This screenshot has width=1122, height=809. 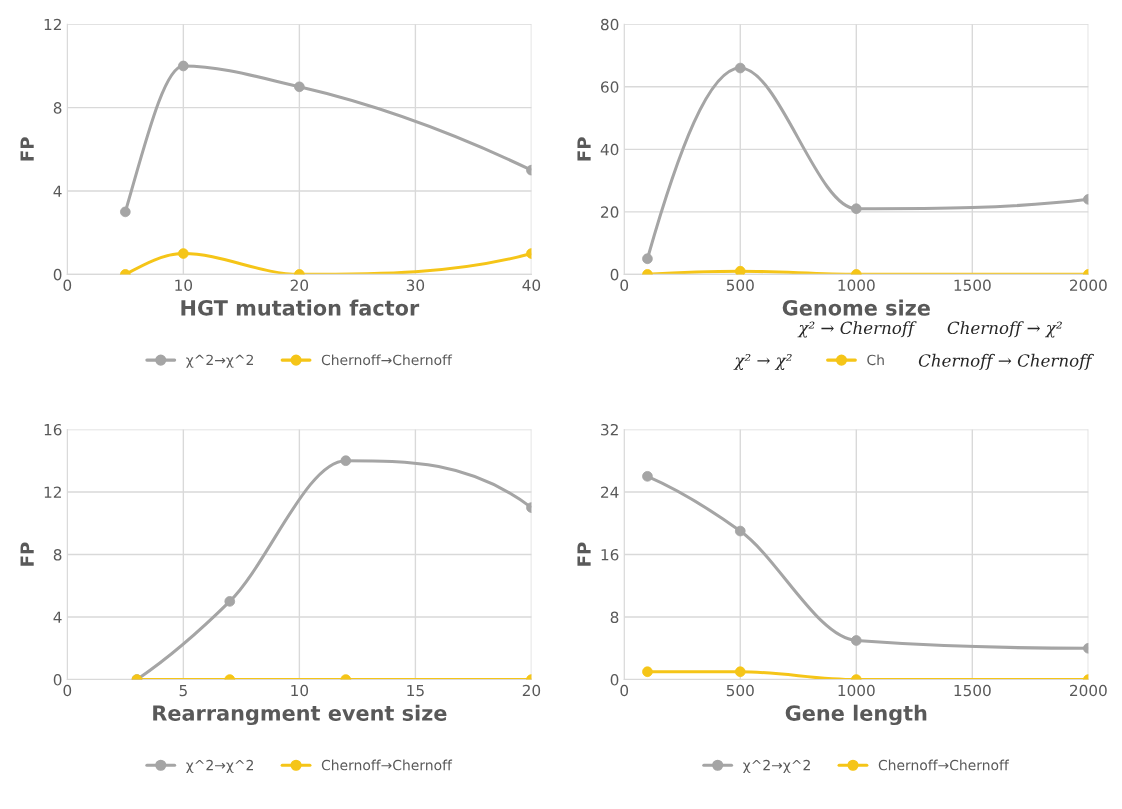 What do you see at coordinates (1004, 329) in the screenshot?
I see `text: Chernoff → χ²` at bounding box center [1004, 329].